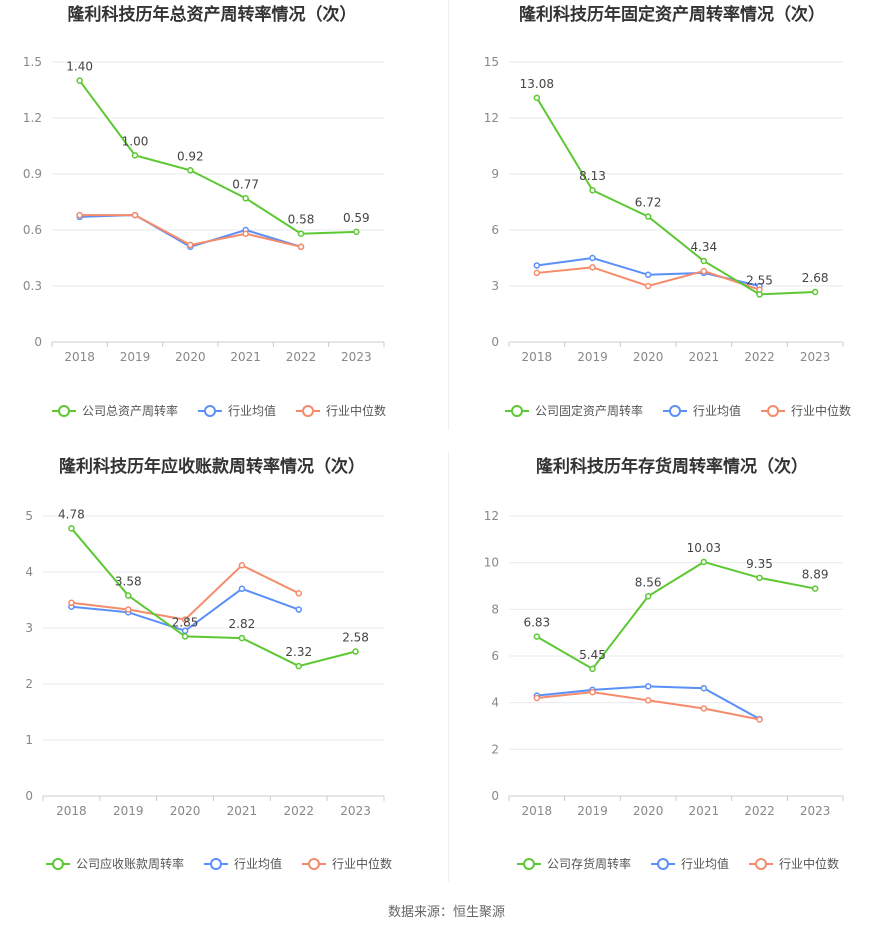 This screenshot has height=935, width=893. I want to click on data-label: 3.58, so click(128, 582).